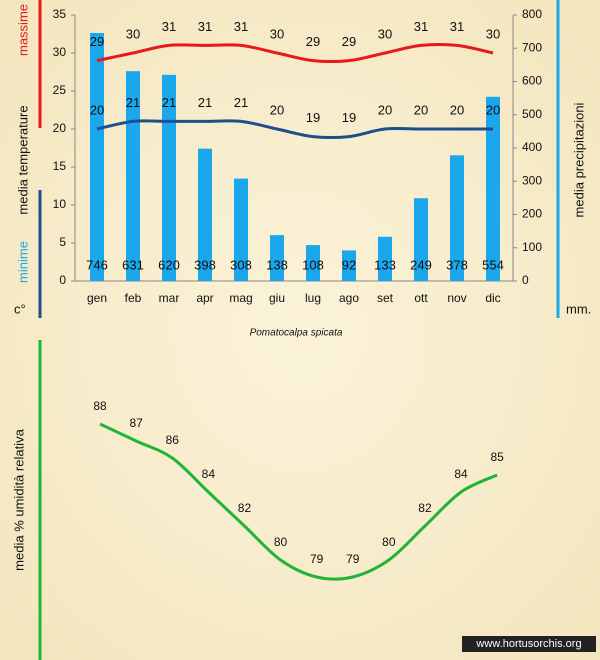 This screenshot has height=660, width=600. Describe the element at coordinates (60, 166) in the screenshot. I see `y-tick-label: 15` at that location.